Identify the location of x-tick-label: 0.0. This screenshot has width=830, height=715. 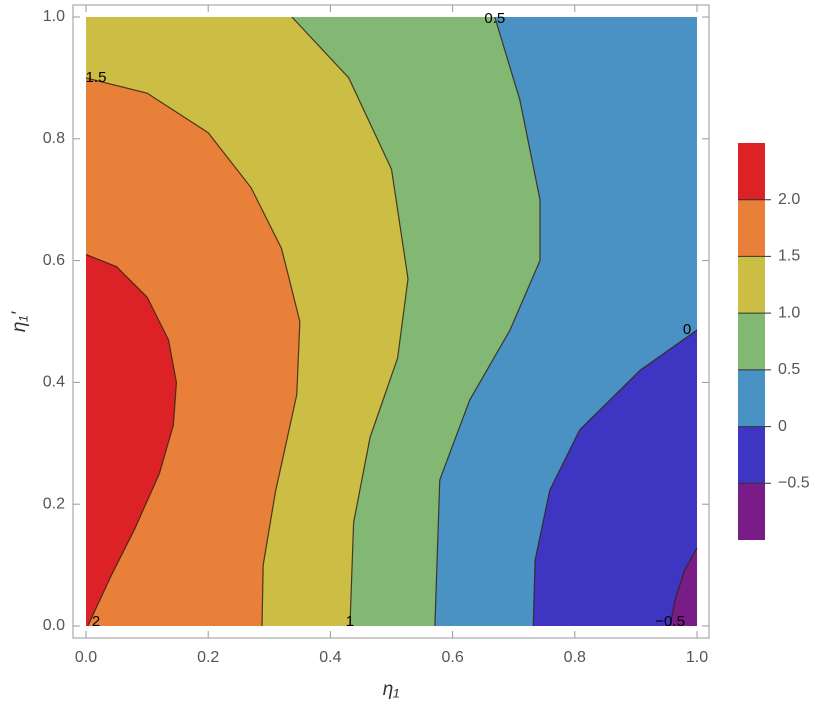
(86, 657).